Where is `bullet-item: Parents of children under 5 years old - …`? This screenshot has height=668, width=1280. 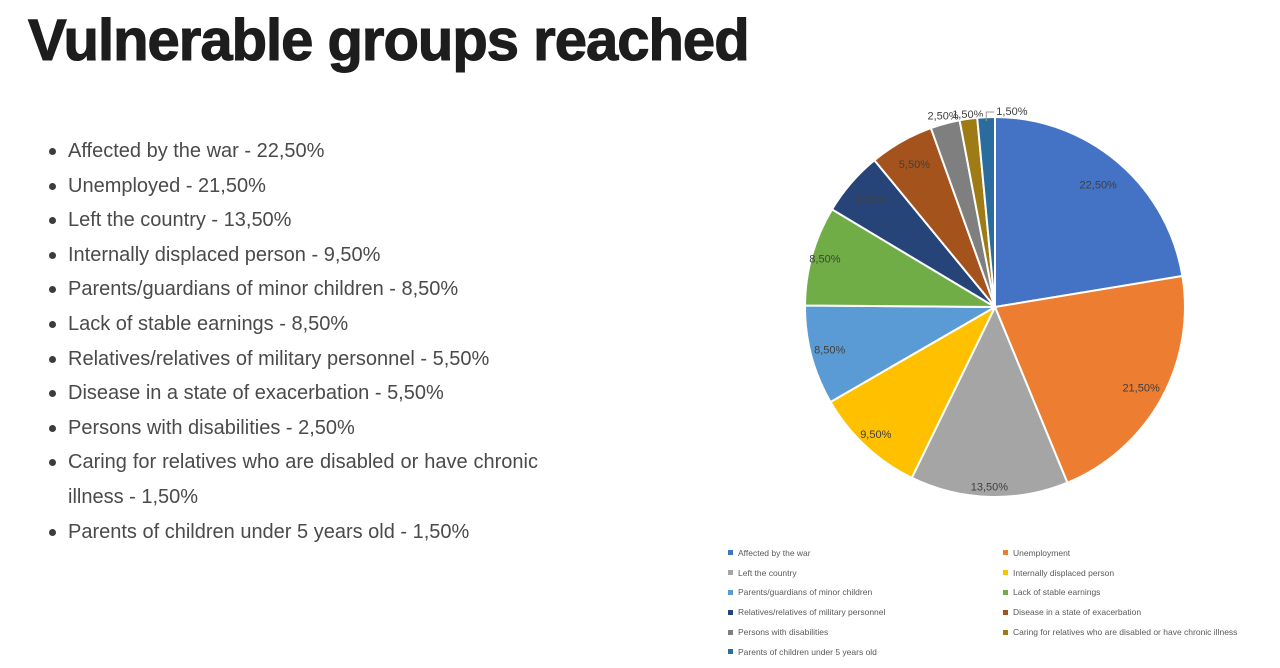
bullet-item: Parents of children under 5 years old - … is located at coordinates (292, 532).